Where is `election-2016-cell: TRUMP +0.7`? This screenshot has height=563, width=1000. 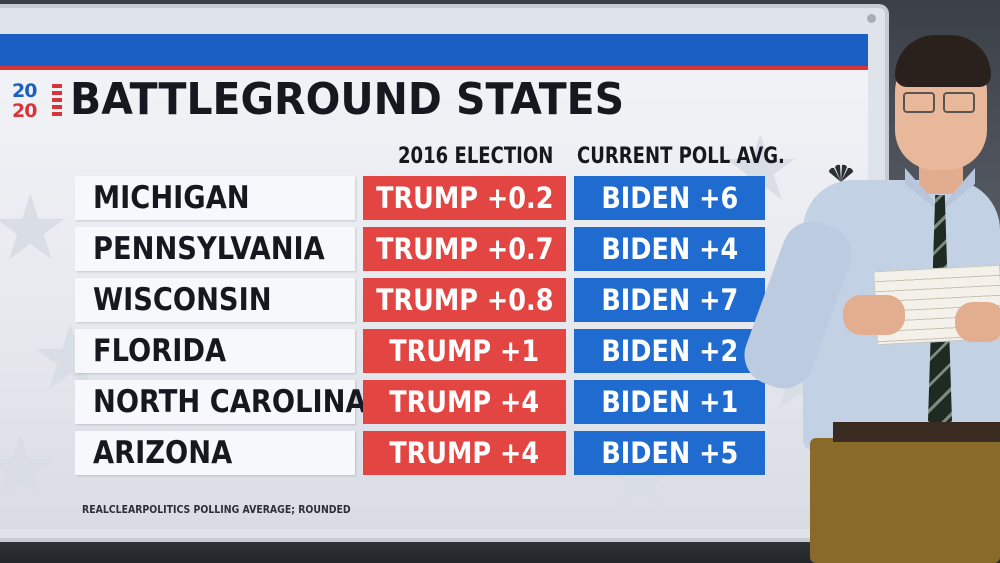 election-2016-cell: TRUMP +0.7 is located at coordinates (464, 249).